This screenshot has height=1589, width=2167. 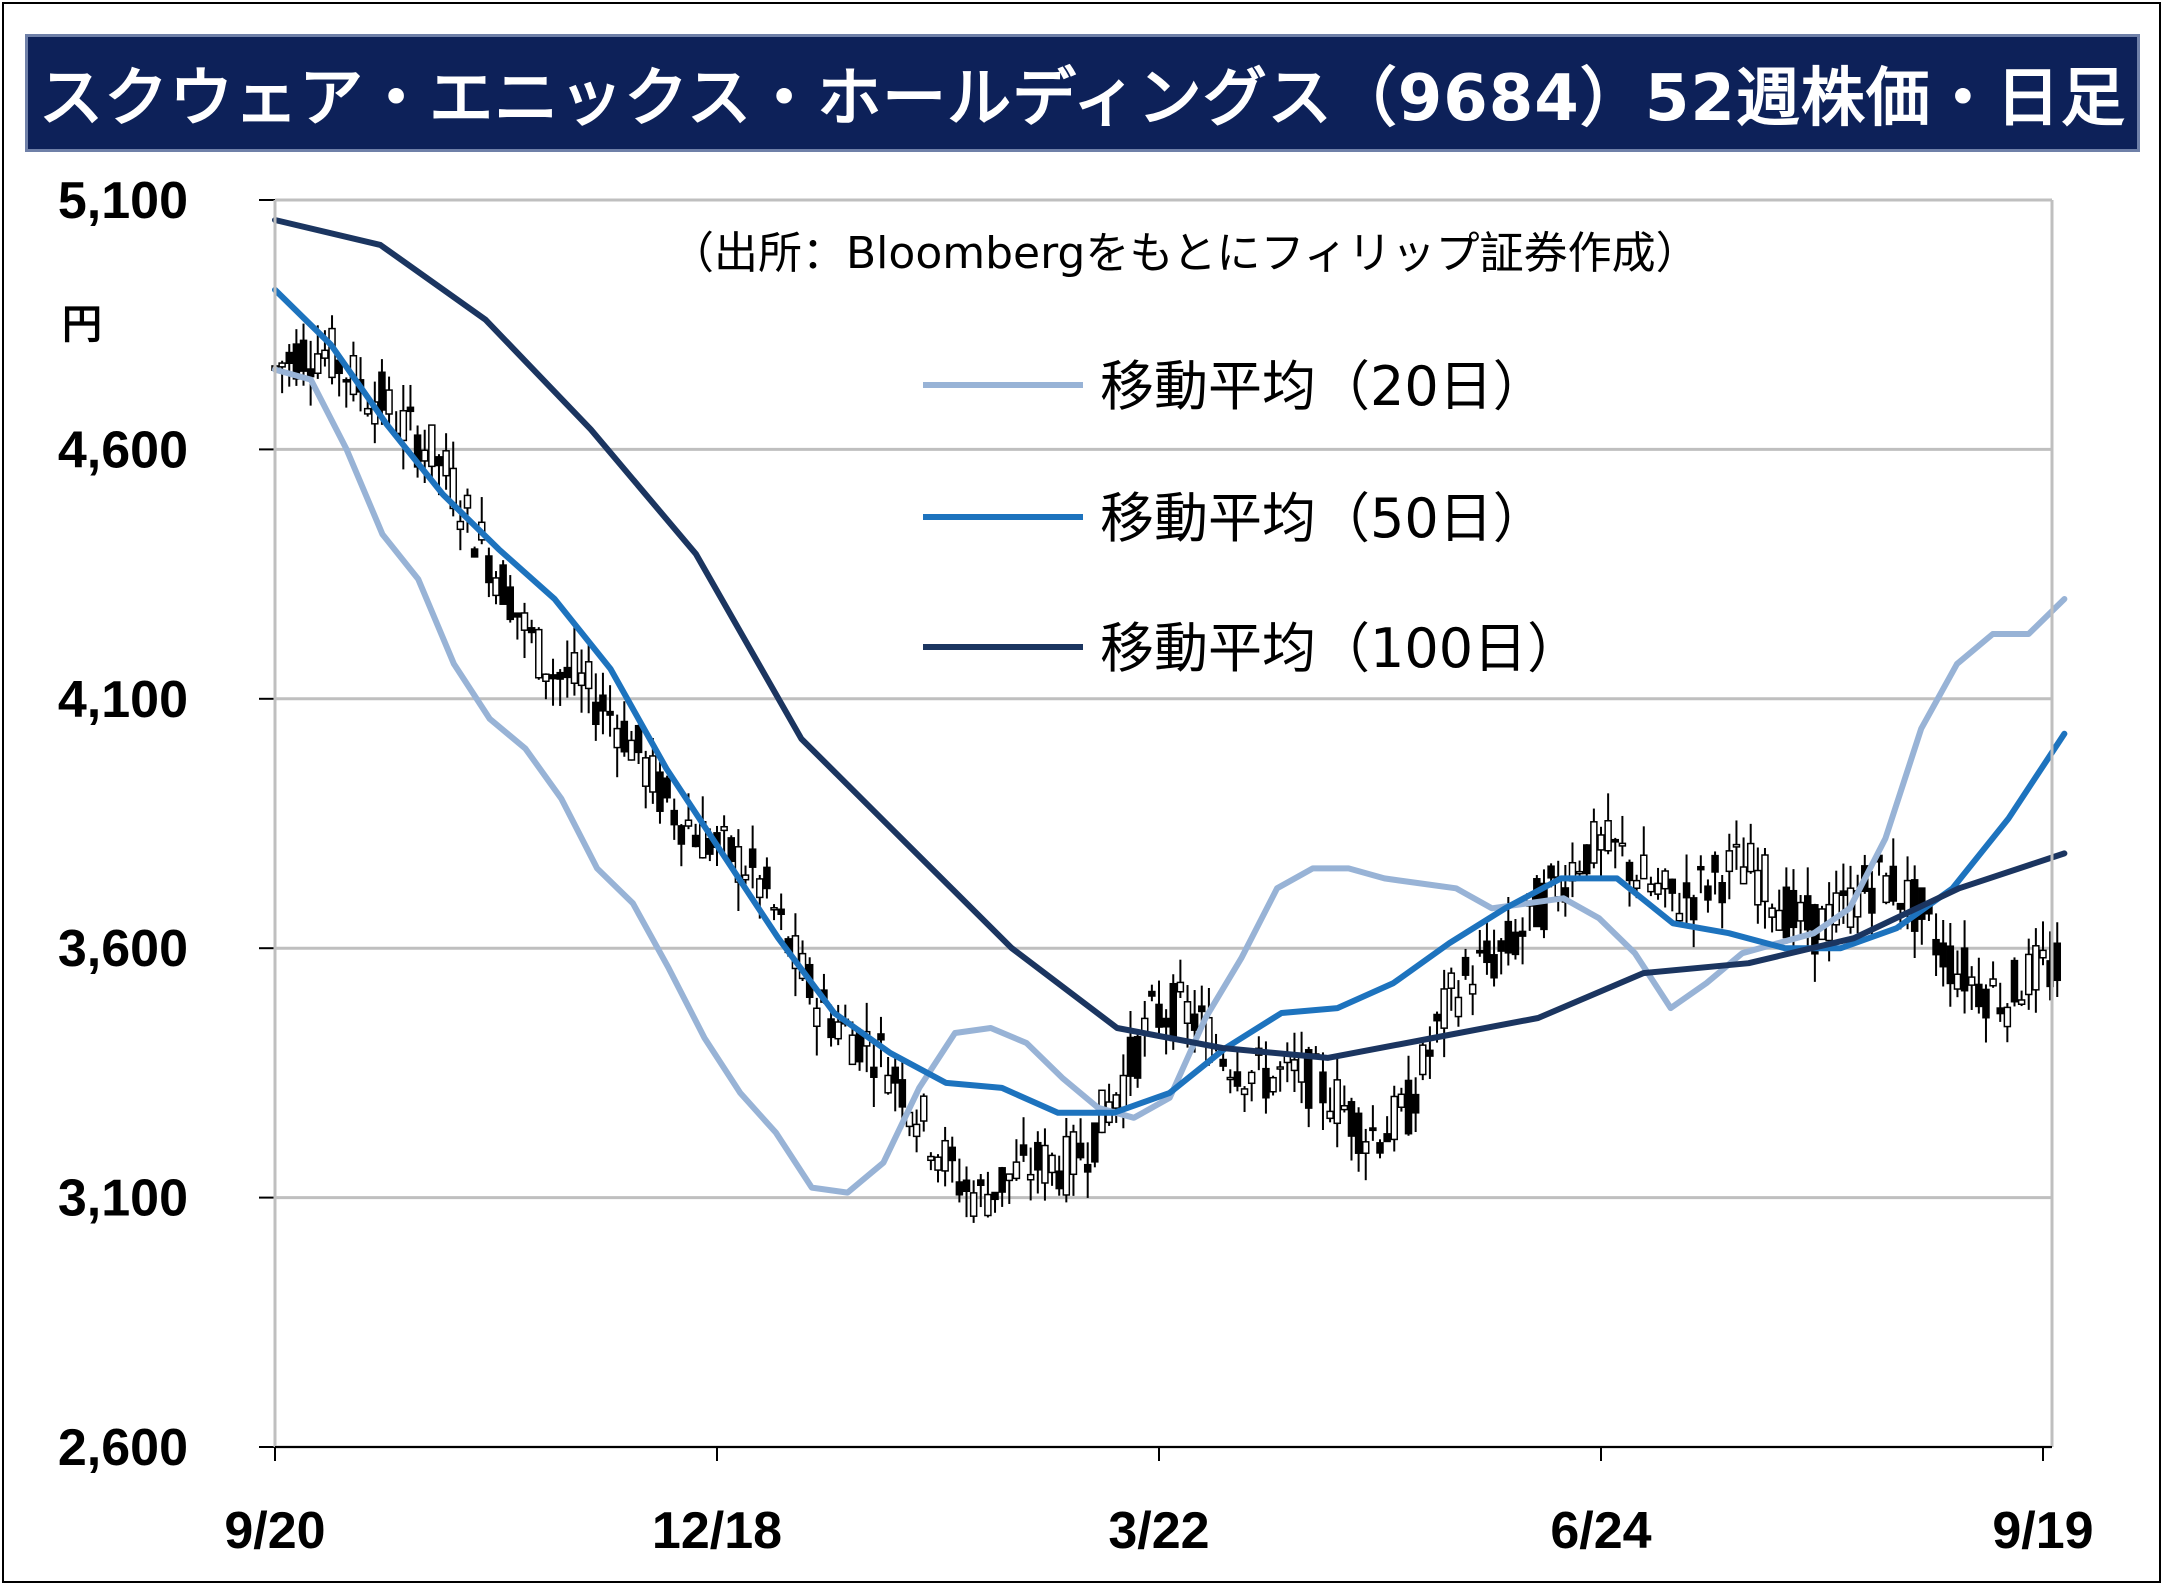 What do you see at coordinates (1323, 518) in the screenshot?
I see `legend-label-ma50: 移動平均（50日）` at bounding box center [1323, 518].